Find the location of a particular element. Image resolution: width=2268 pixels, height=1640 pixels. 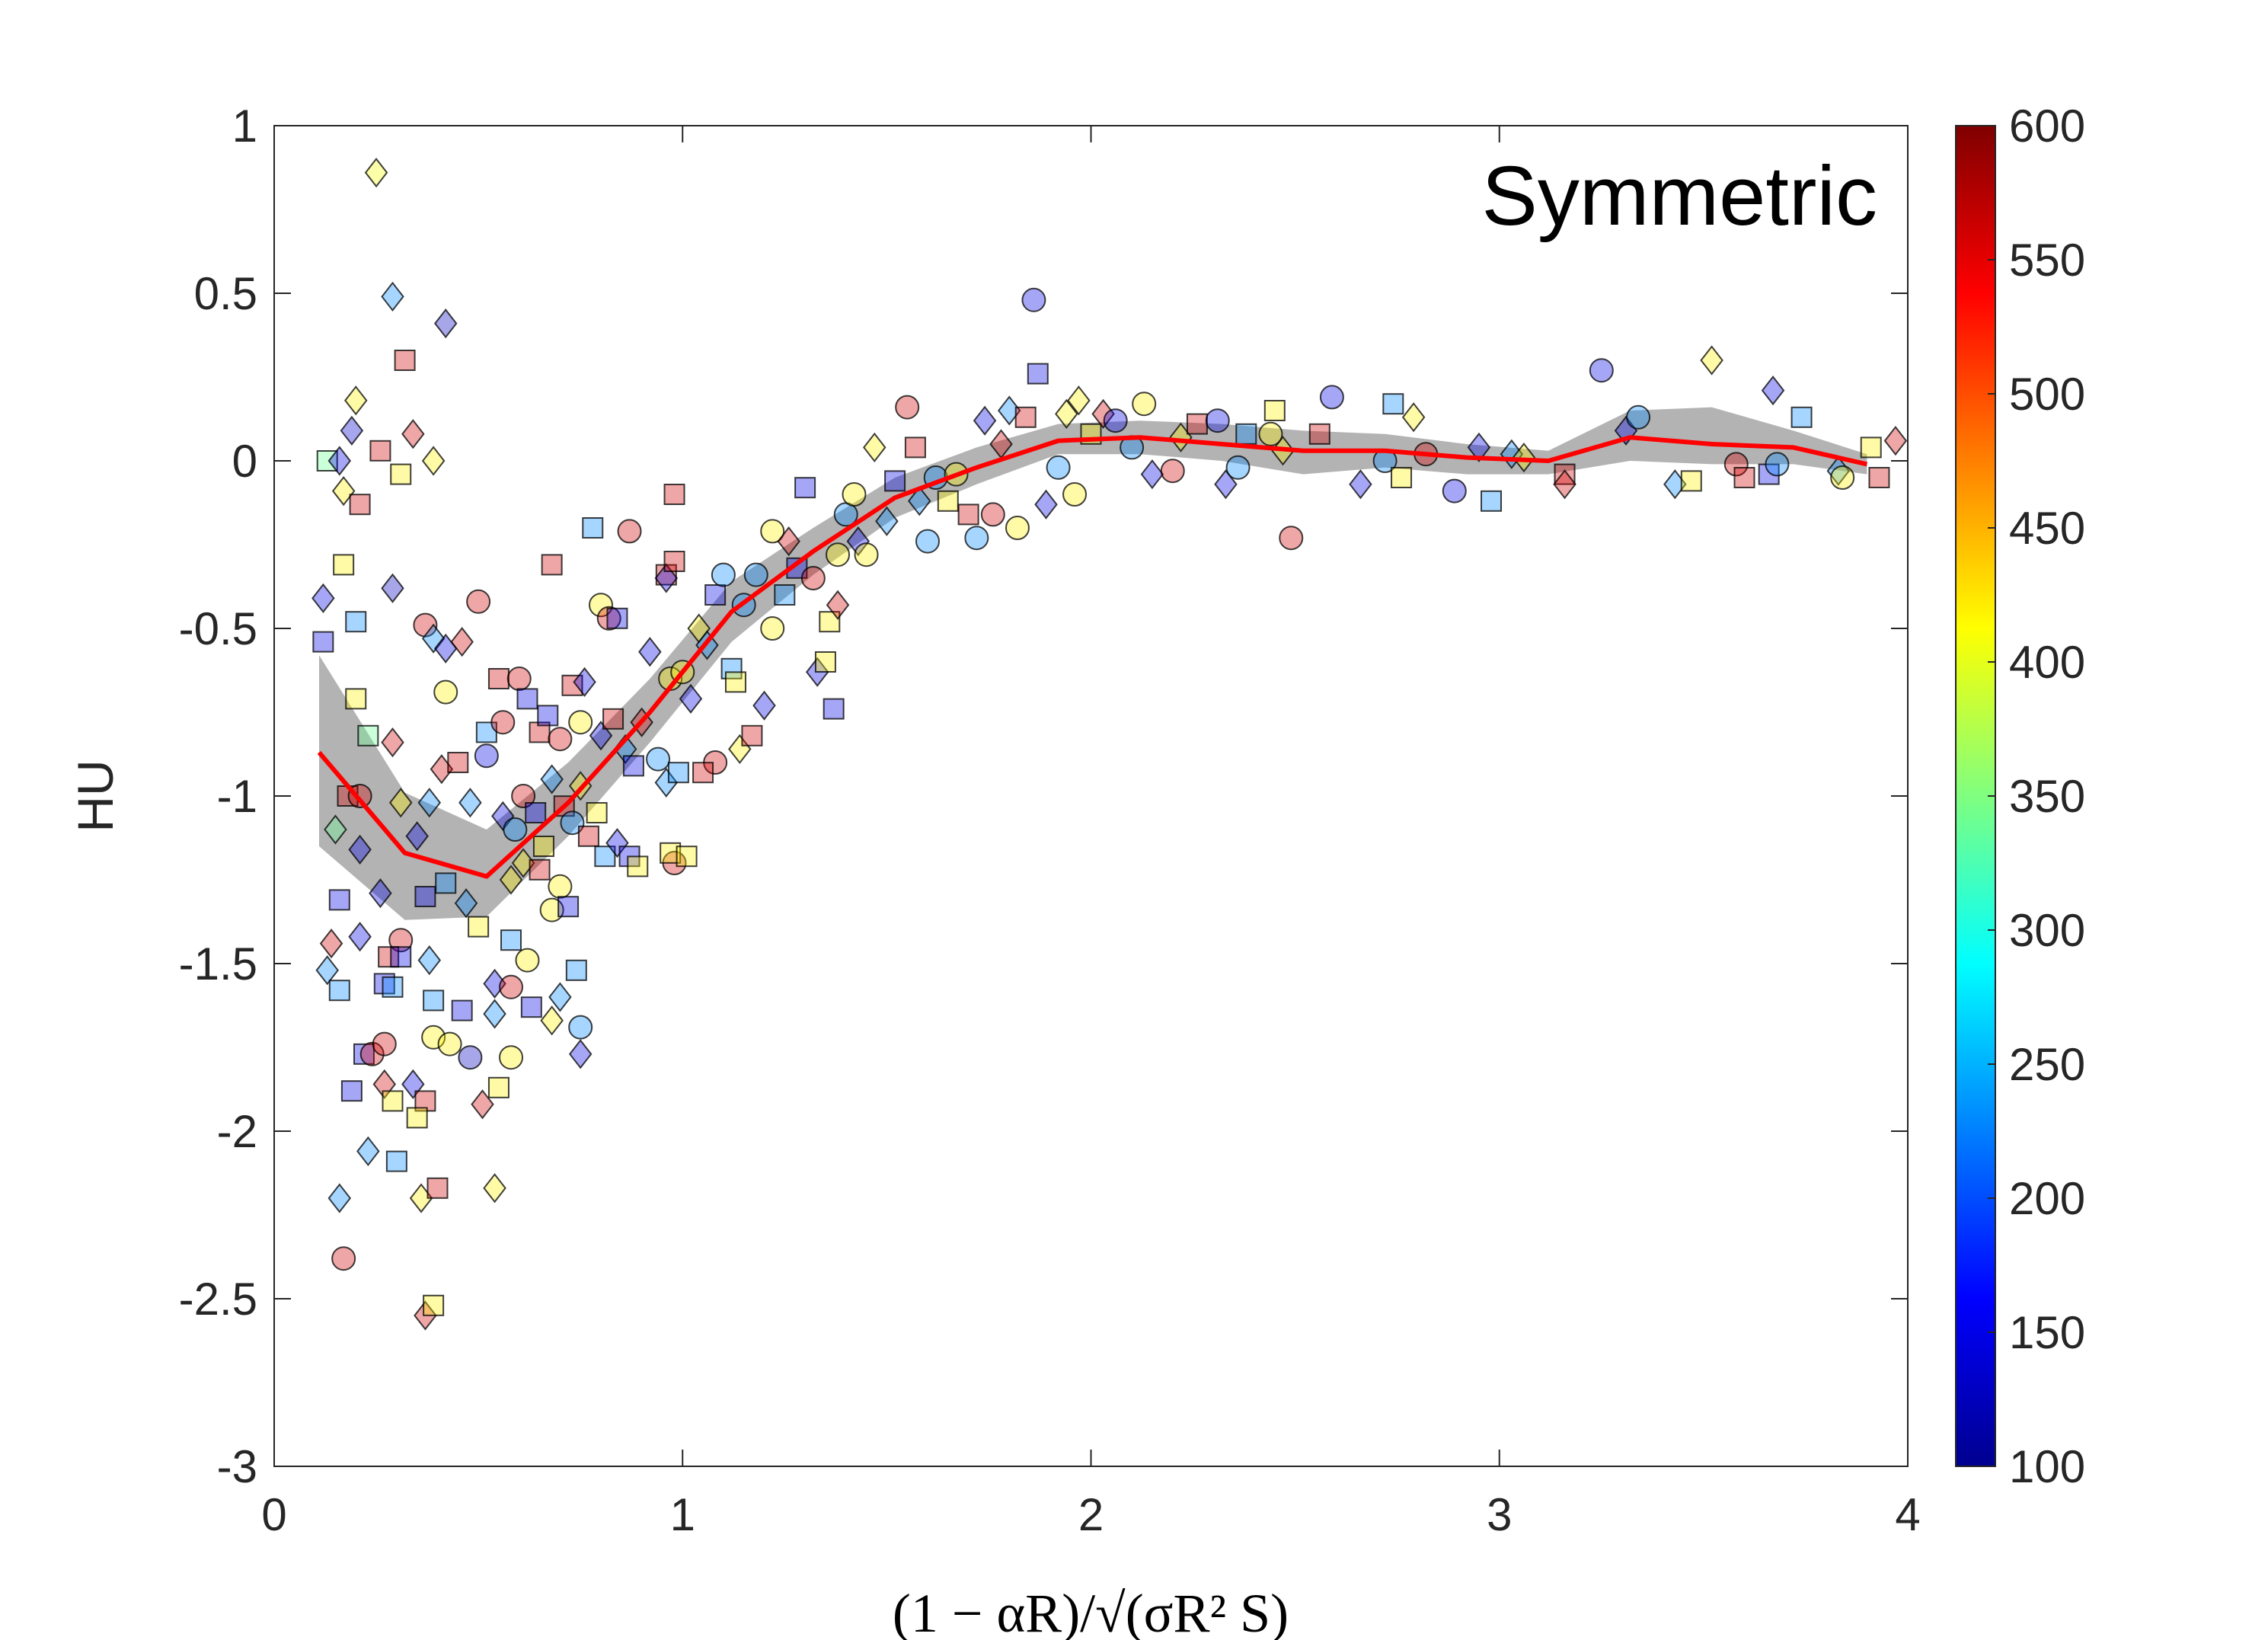

y-tick-label: -3 is located at coordinates (237, 1466).